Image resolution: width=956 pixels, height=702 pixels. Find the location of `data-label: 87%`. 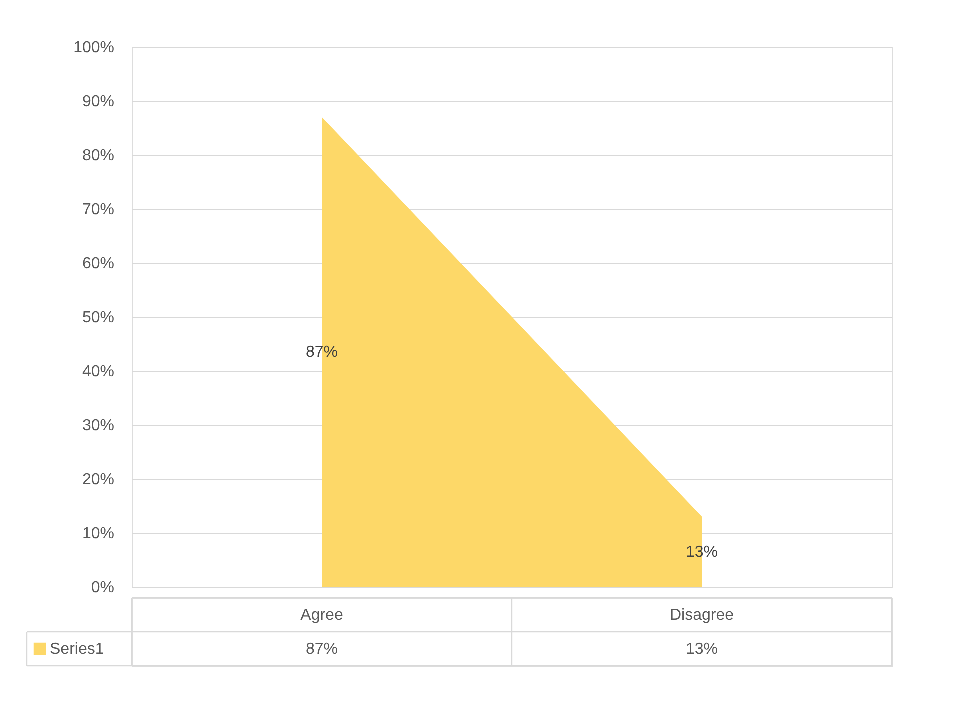

data-label: 87% is located at coordinates (322, 649).